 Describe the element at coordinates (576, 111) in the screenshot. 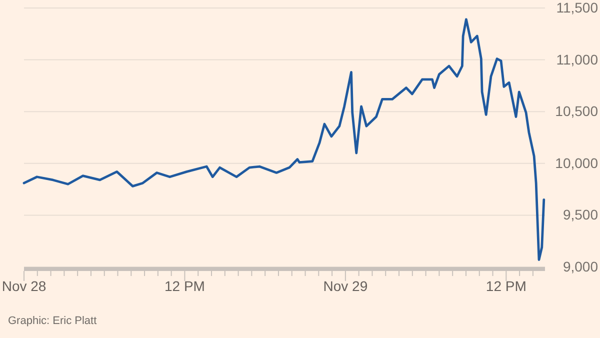

I see `y-tick-label: 10,500` at that location.